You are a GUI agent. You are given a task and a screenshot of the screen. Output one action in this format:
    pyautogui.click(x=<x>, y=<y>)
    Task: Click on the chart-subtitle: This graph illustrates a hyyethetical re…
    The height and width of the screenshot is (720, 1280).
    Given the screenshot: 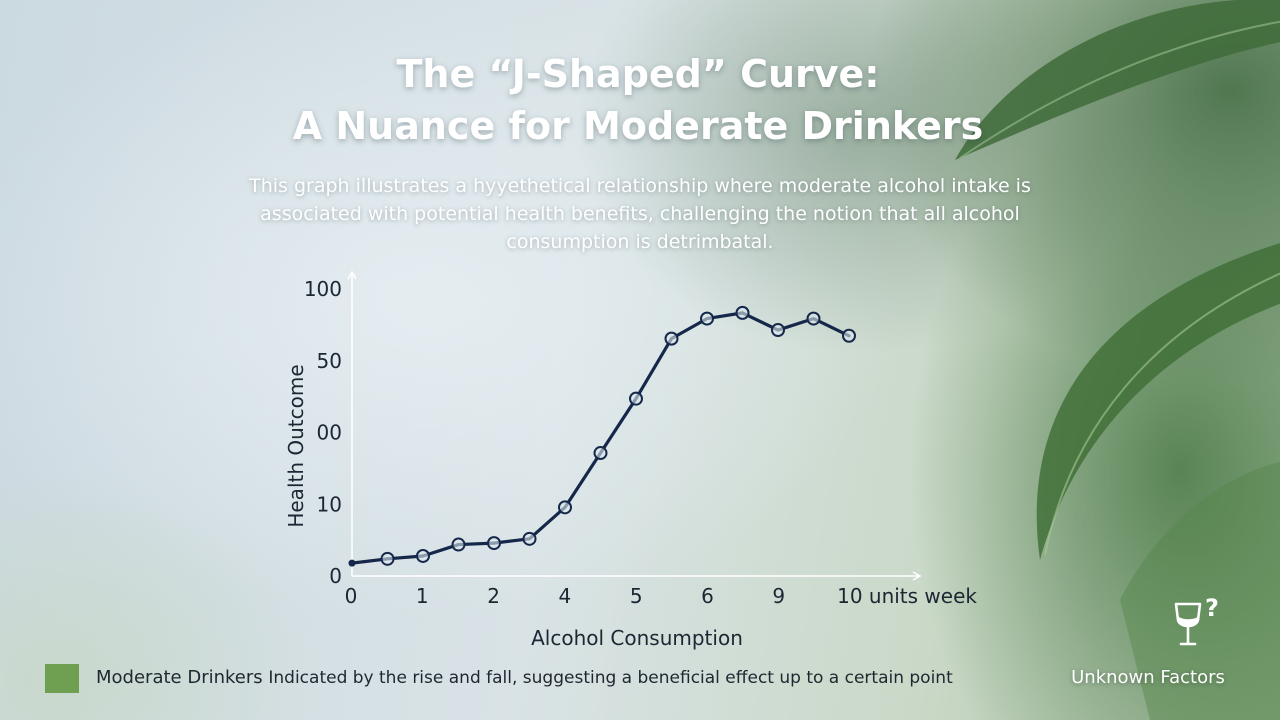 What is the action you would take?
    pyautogui.click(x=640, y=214)
    